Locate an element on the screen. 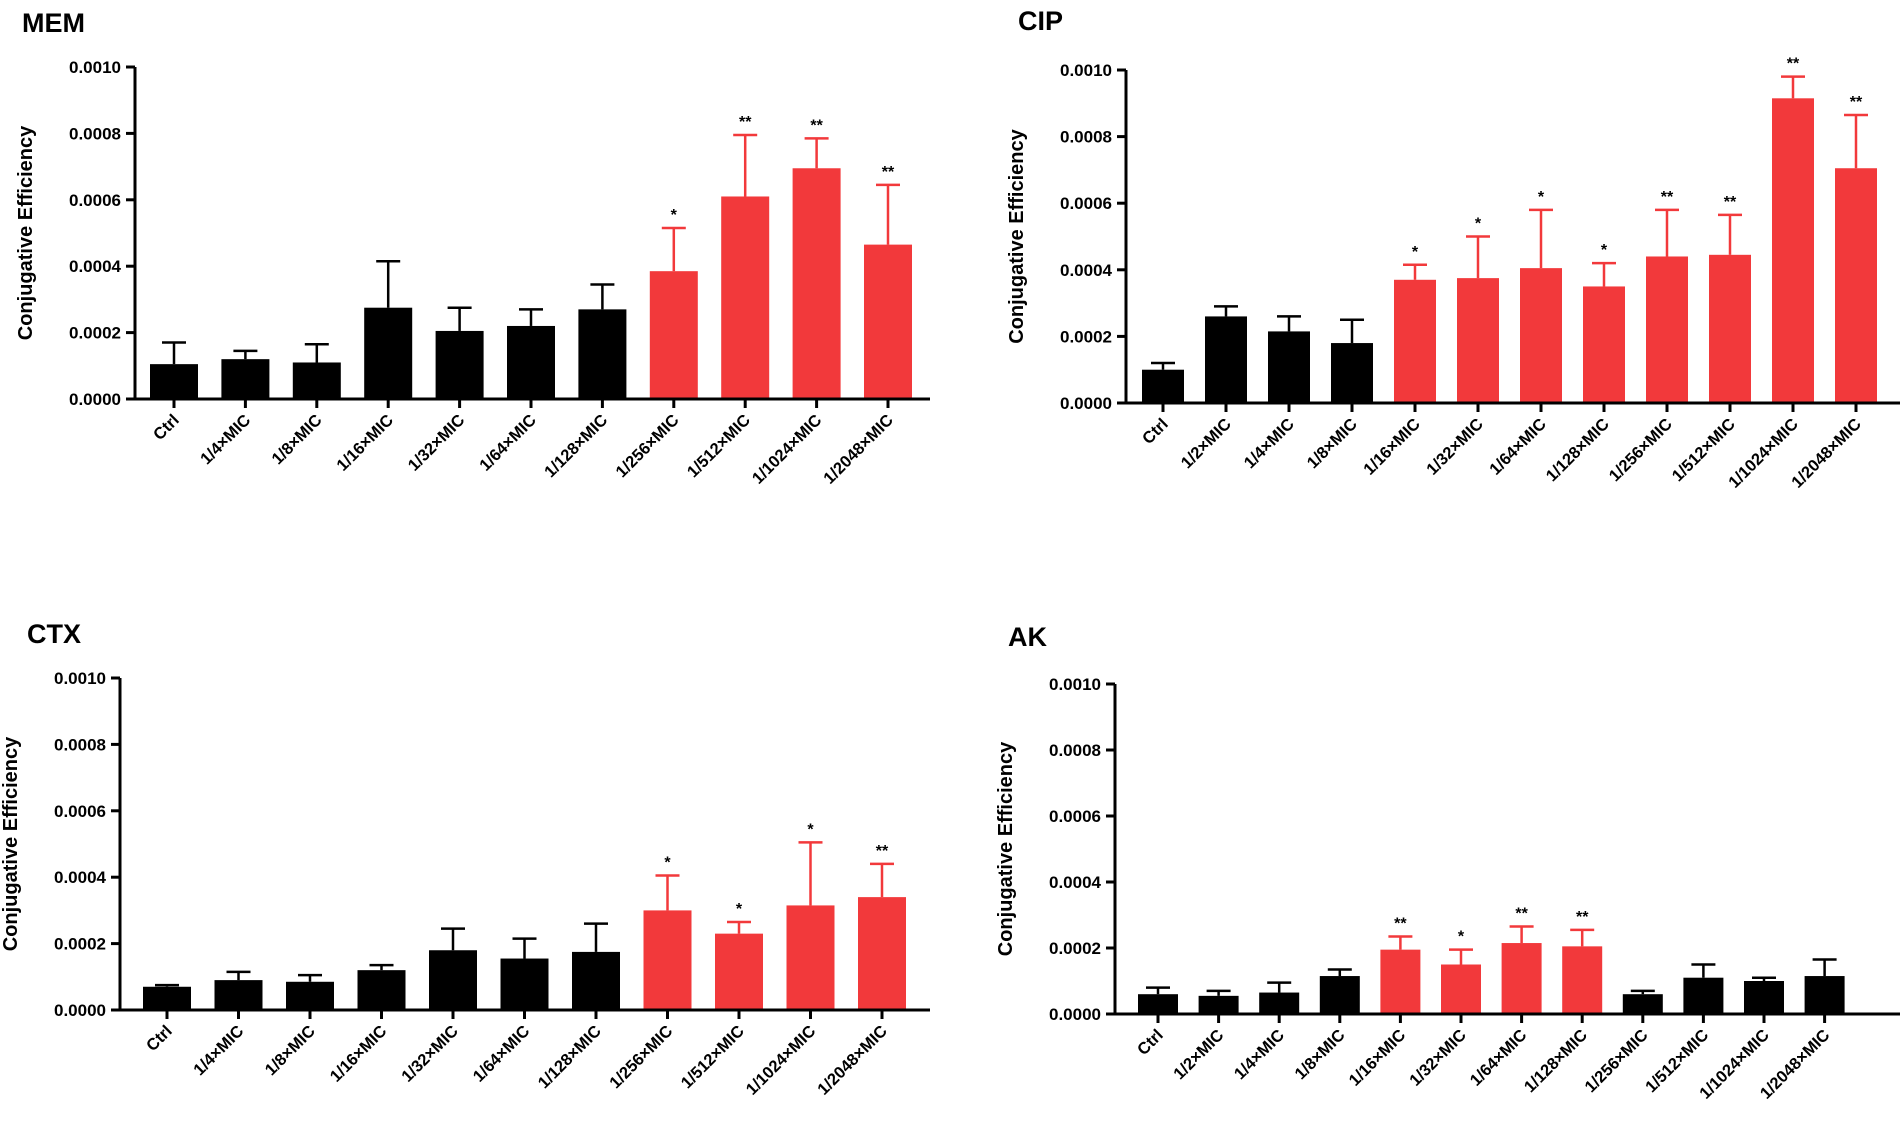 The width and height of the screenshot is (1902, 1129). panel-title: CIP is located at coordinates (1040, 21).